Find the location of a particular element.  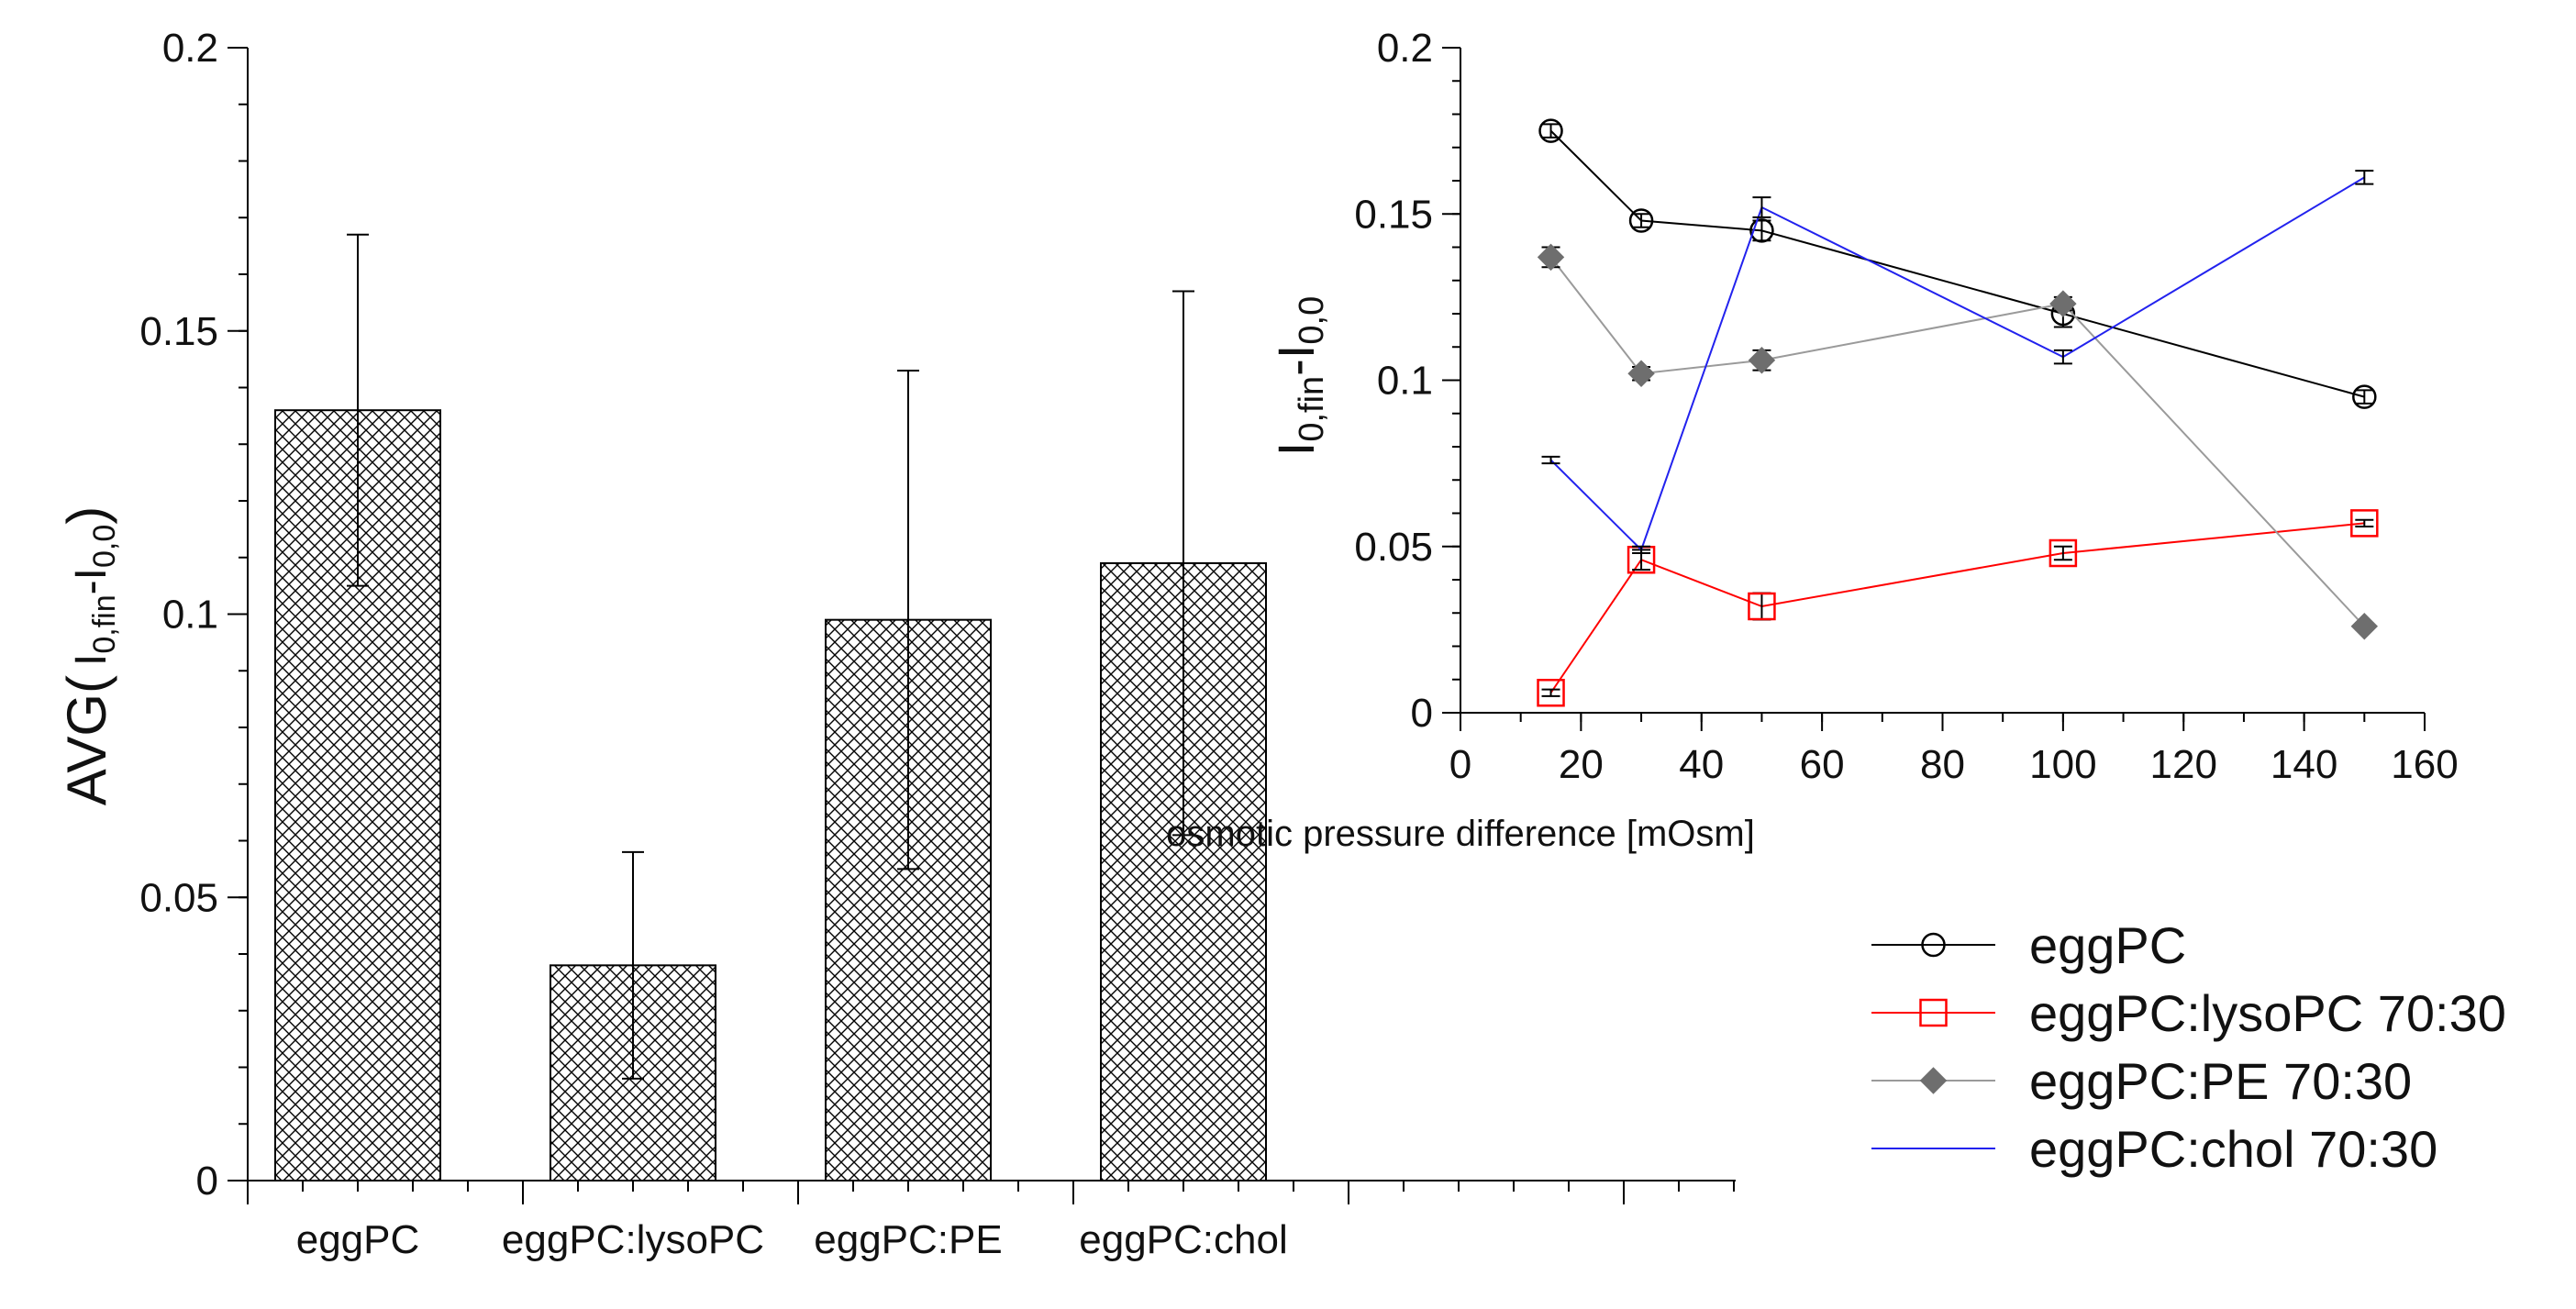

legend-entry: eggPC:chol 70:30 is located at coordinates (2154, 1149).